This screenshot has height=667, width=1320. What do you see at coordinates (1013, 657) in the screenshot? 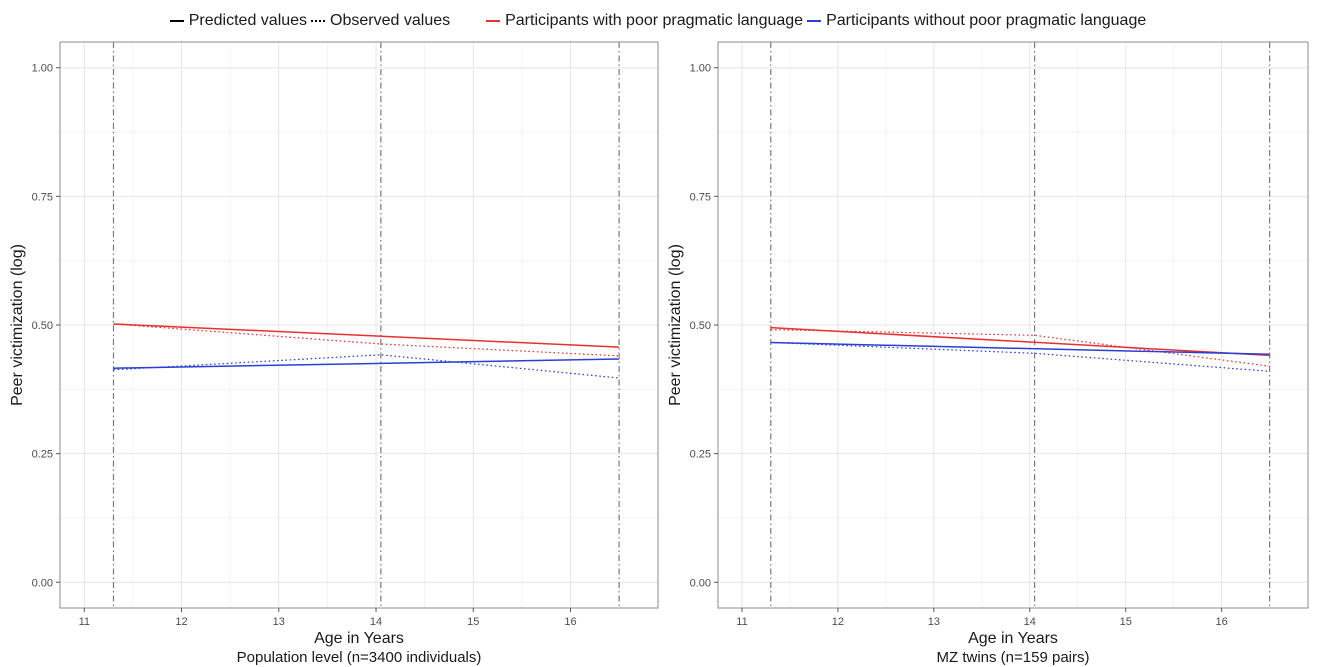
I see `panel-caption: MZ twins (n=159 pairs)` at bounding box center [1013, 657].